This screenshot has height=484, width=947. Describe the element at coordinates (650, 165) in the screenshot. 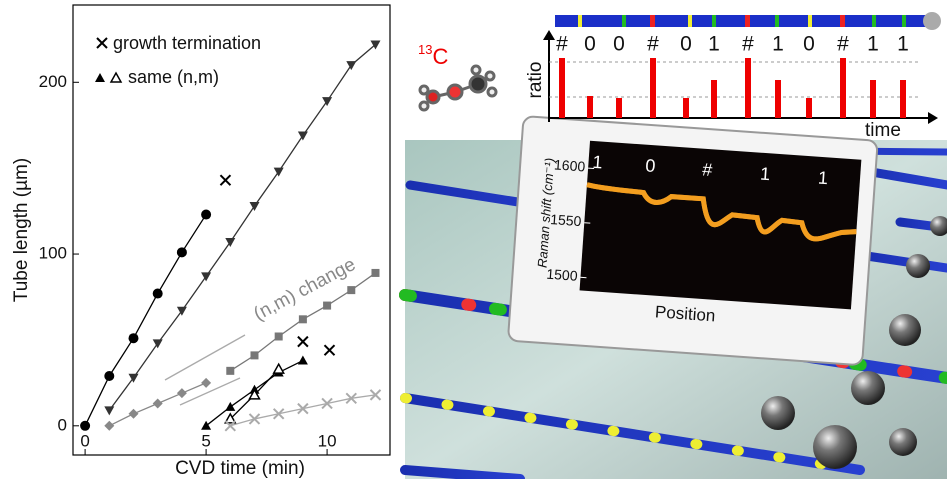

I see `inset-code-label: 0` at that location.